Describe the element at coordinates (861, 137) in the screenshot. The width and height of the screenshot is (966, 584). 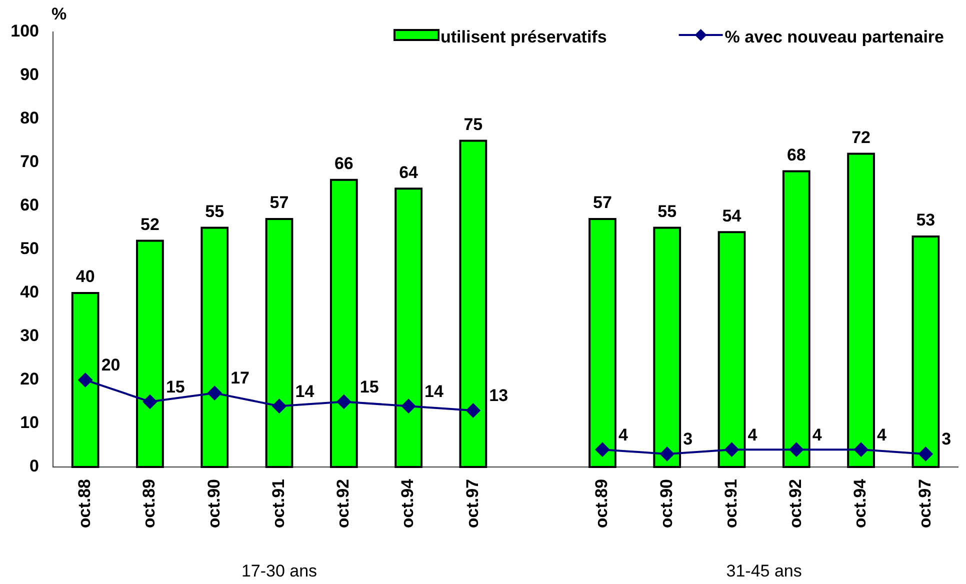
I see `data-label: 72` at that location.